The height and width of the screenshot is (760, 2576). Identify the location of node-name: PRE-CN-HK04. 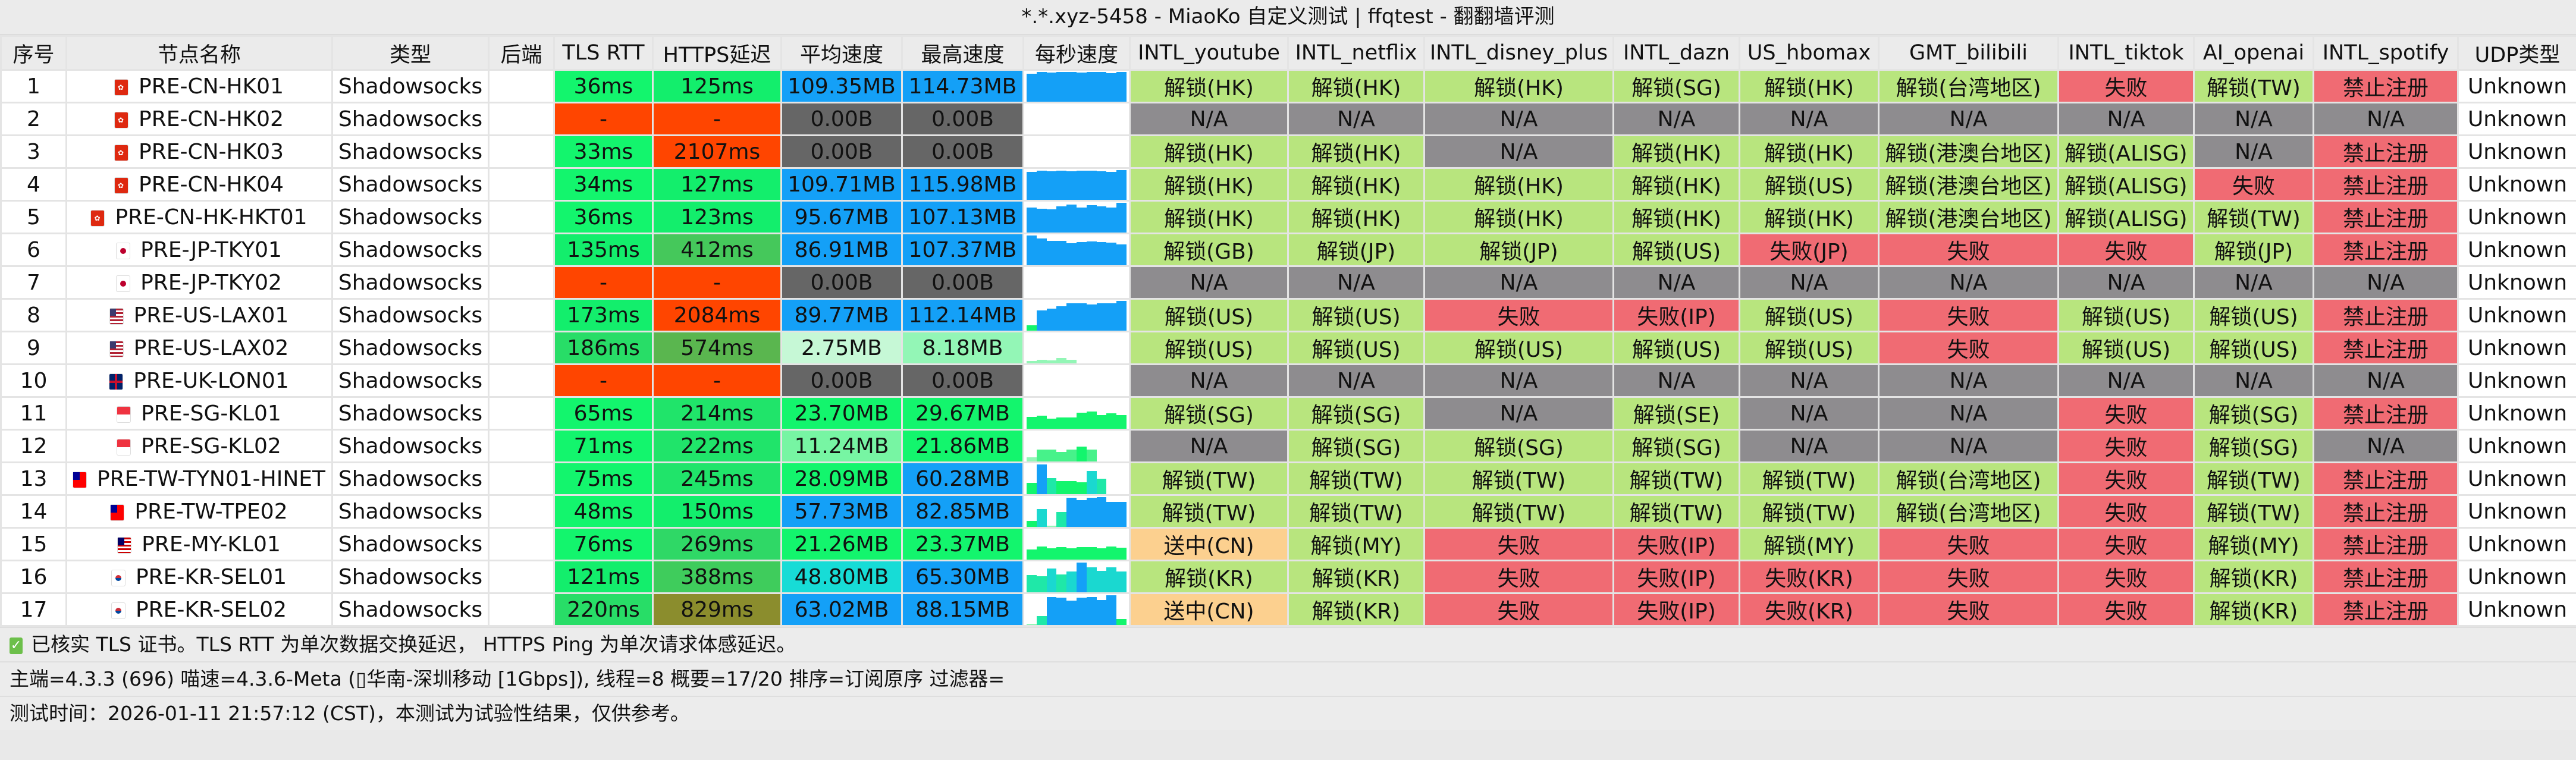
(211, 184).